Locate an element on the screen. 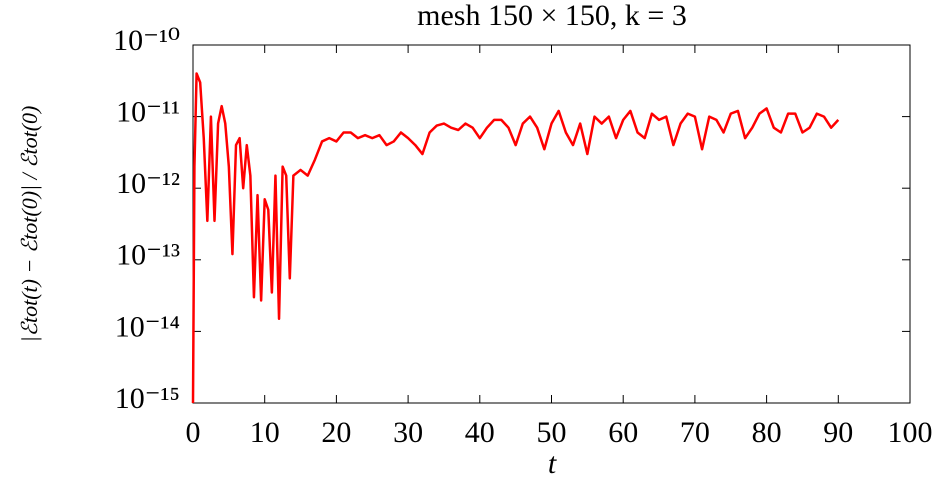  x-tick-label: 70 is located at coordinates (695, 432).